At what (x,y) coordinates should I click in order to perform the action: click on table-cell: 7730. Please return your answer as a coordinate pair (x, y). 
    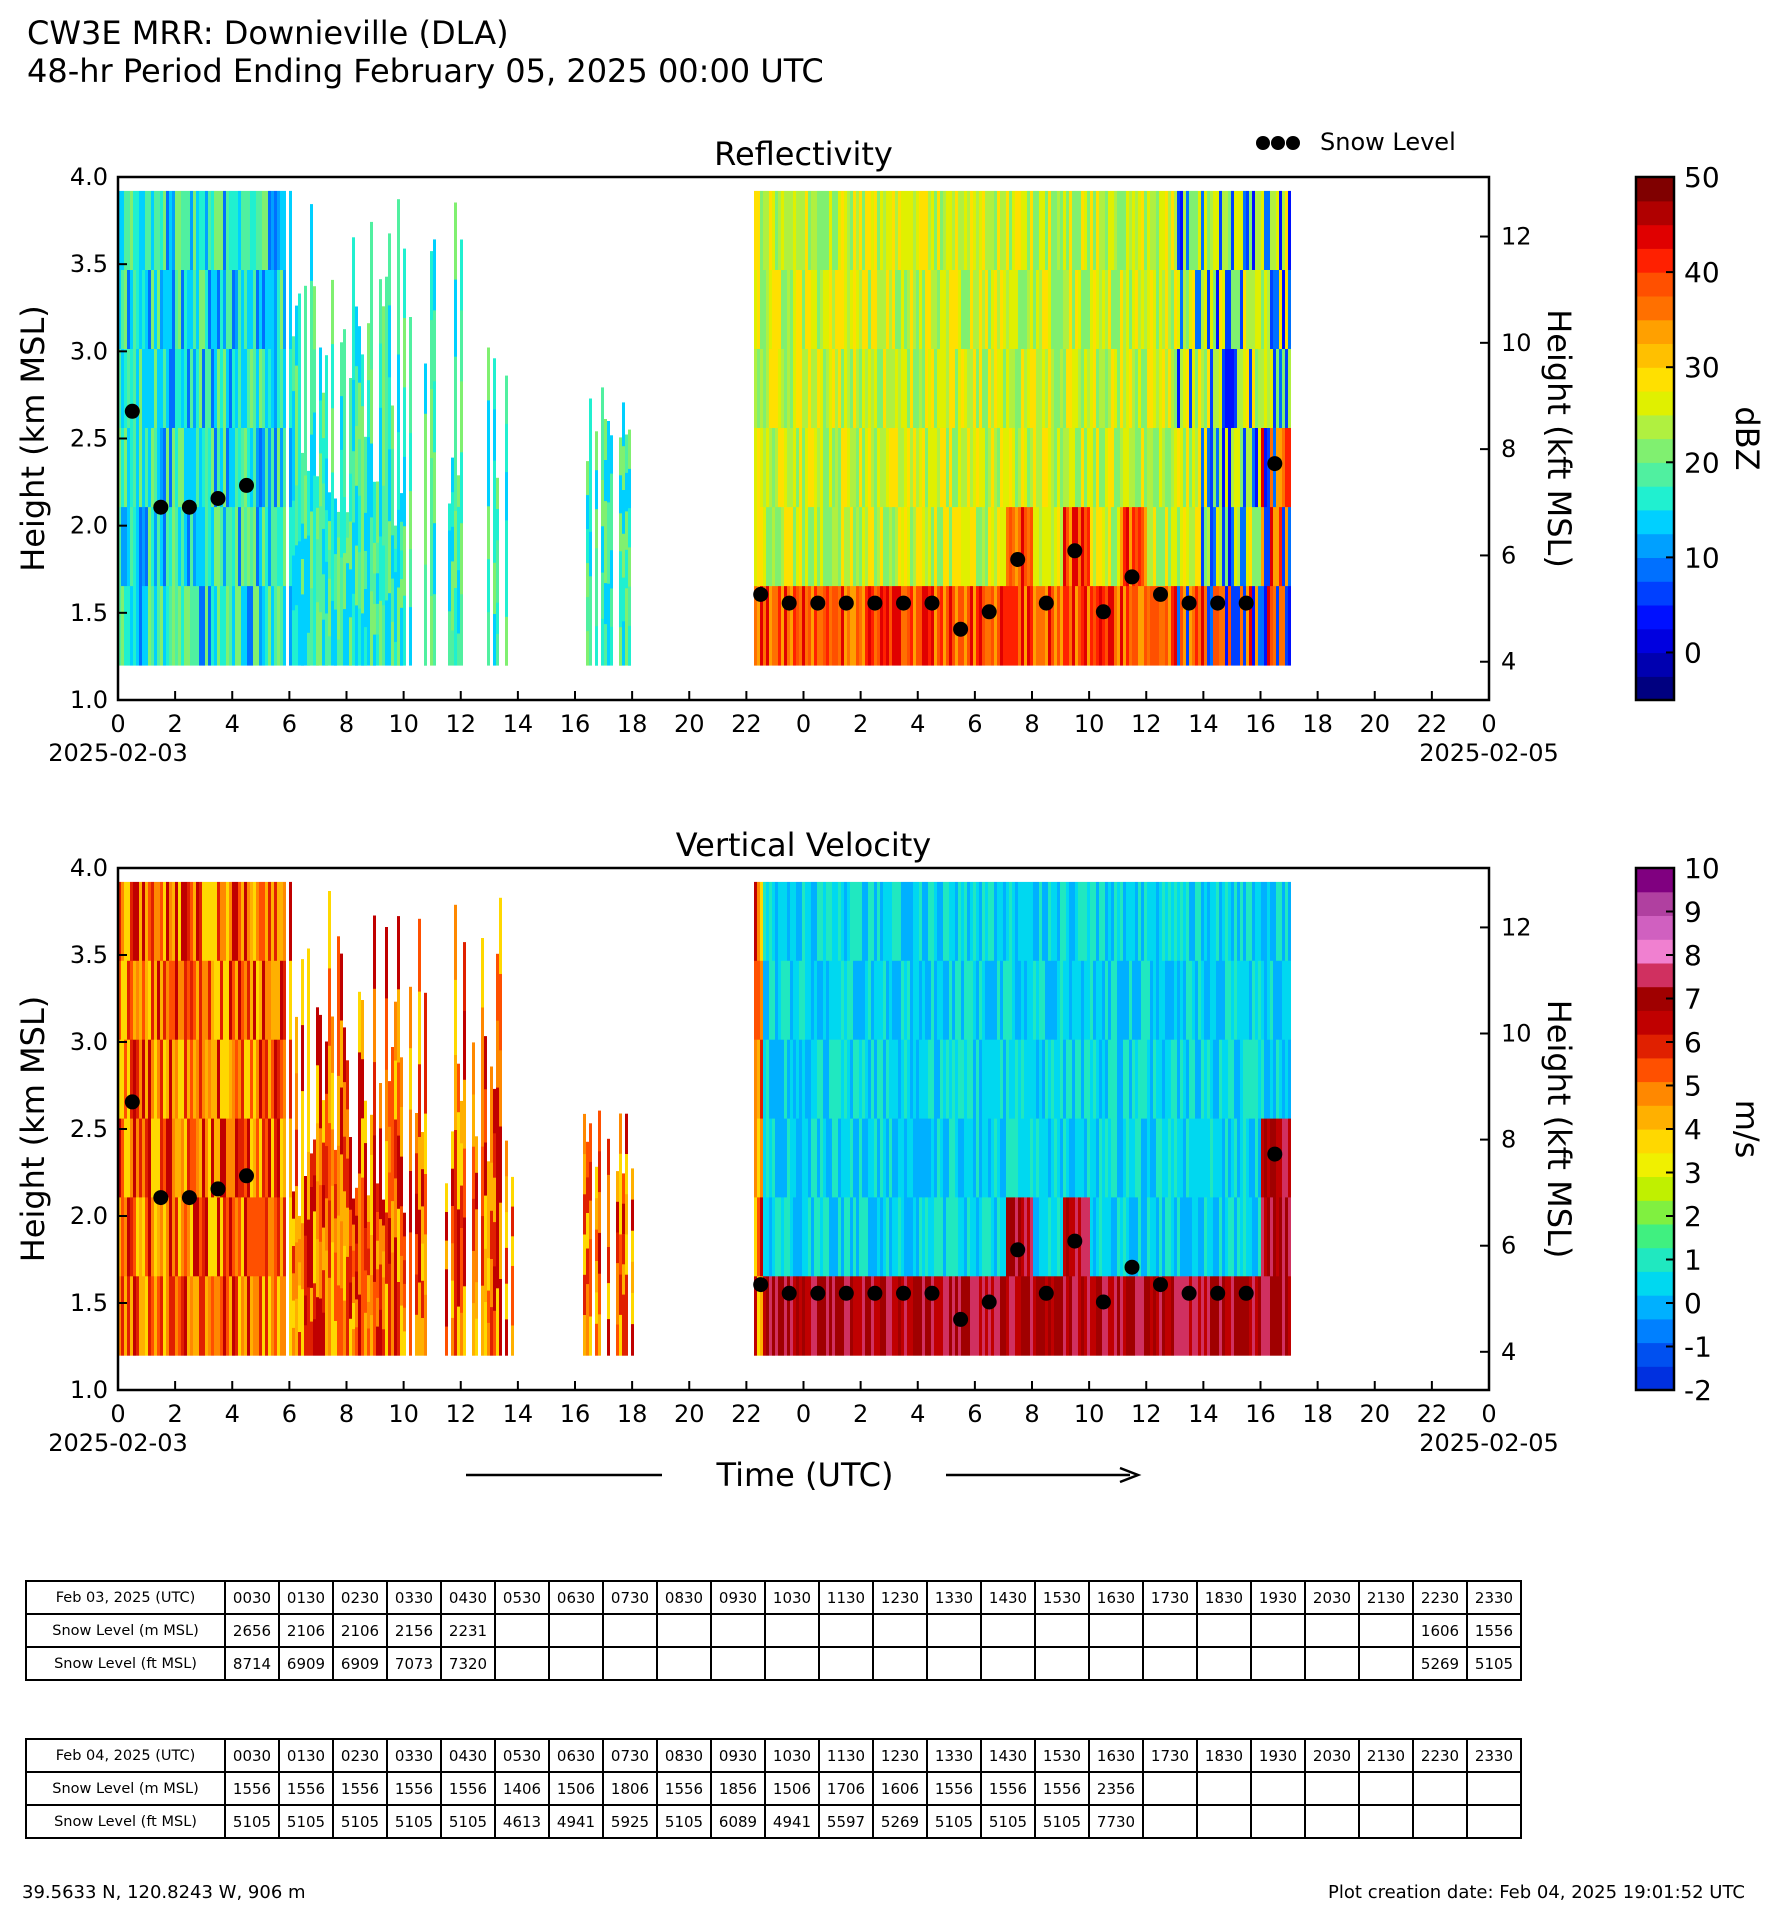
    Looking at the image, I should click on (1116, 1821).